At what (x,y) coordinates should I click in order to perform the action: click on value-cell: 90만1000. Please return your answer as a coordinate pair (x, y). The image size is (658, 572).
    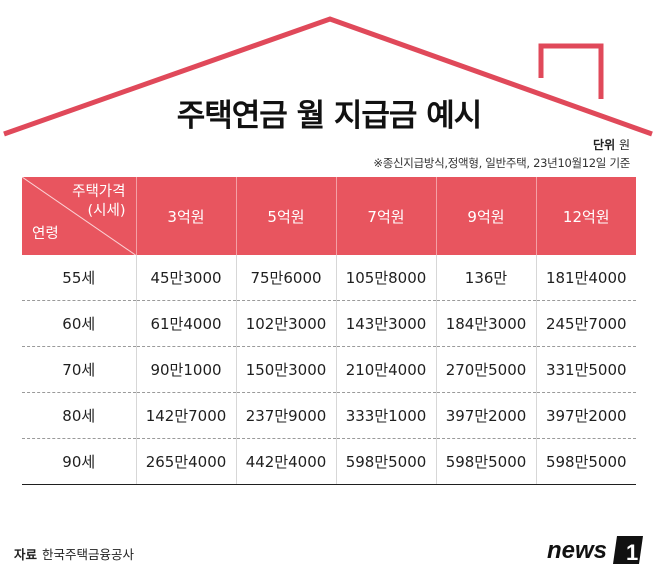
    Looking at the image, I should click on (186, 369).